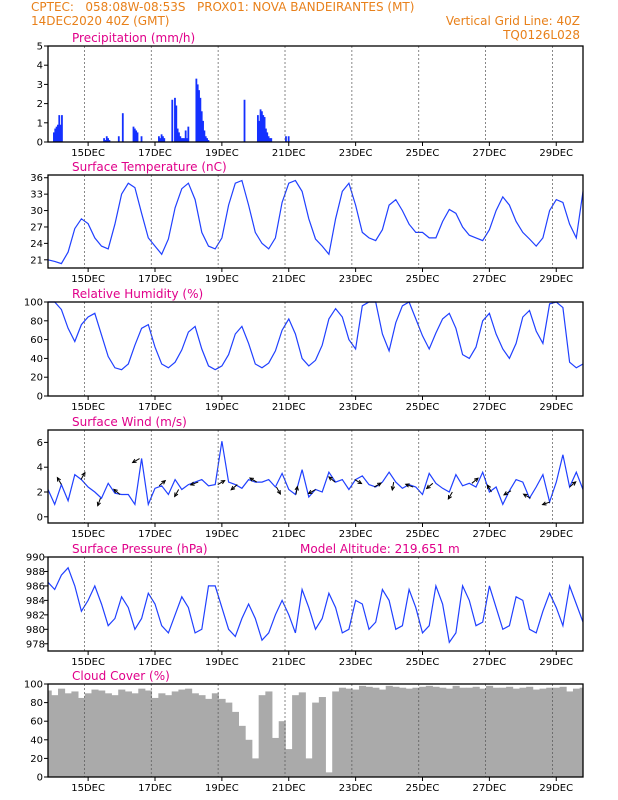 This screenshot has height=800, width=618. I want to click on y-tick-label: 5, so click(40, 47).